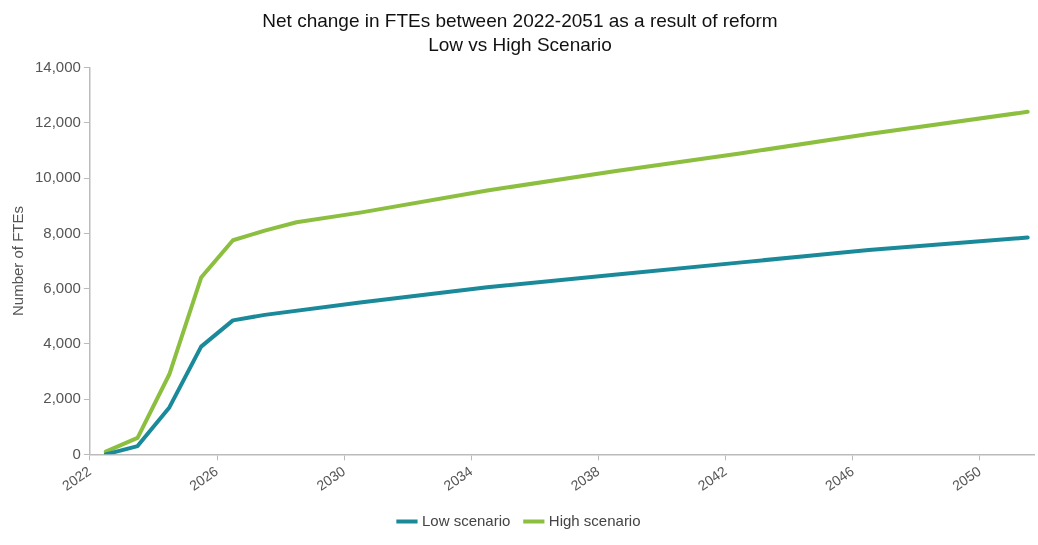 Image resolution: width=1038 pixels, height=545 pixels. Describe the element at coordinates (62, 398) in the screenshot. I see `y-tick-label: 2,000` at that location.